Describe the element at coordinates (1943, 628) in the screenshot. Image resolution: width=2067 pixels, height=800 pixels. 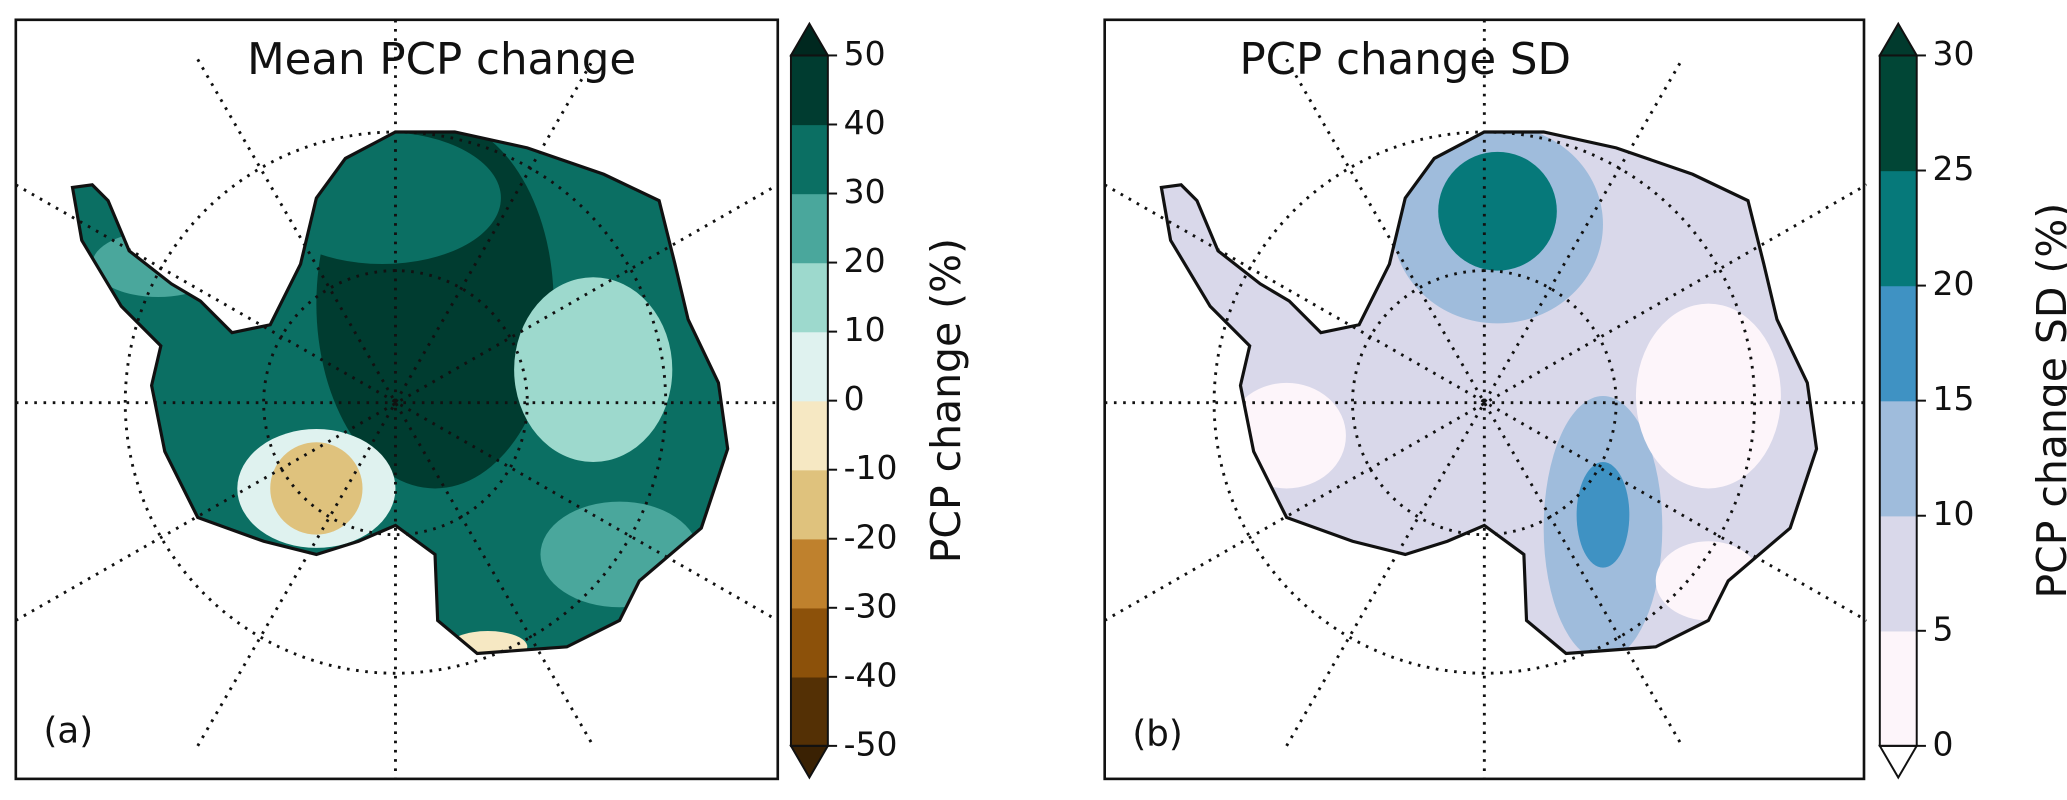
I see `colorbar-tick-label: 5` at that location.